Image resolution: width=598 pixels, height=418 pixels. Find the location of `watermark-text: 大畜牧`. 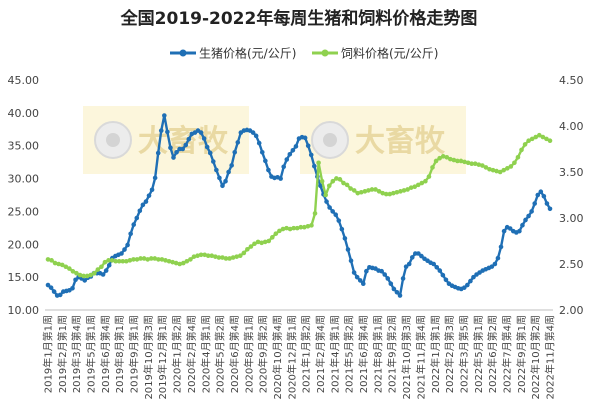

watermark-text: 大畜牧 is located at coordinates (183, 141).